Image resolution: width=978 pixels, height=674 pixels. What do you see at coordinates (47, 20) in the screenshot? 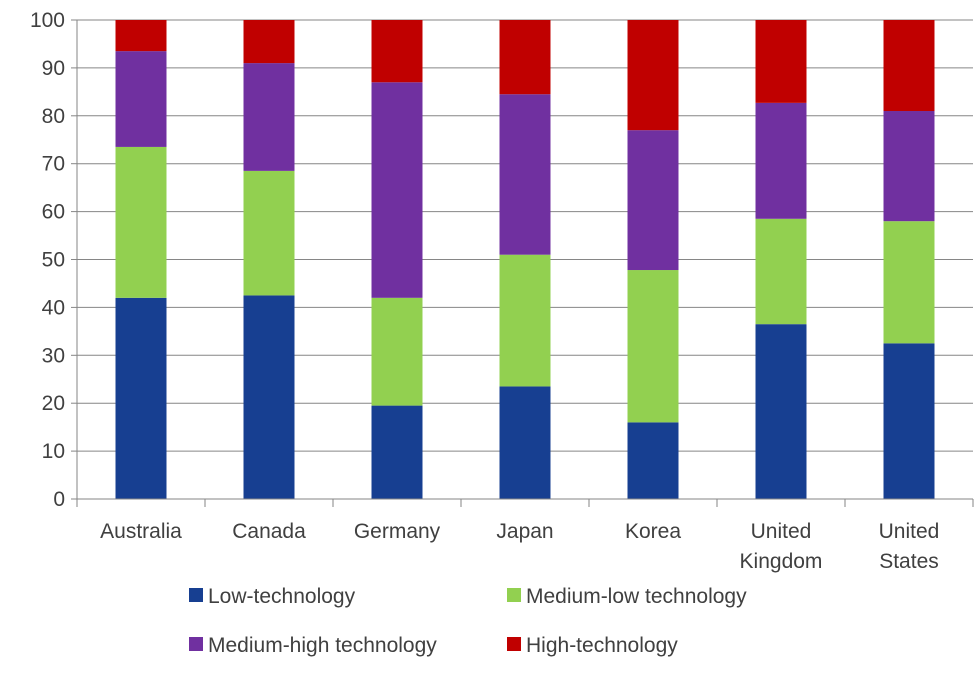
I see `y-tick-label: 100` at bounding box center [47, 20].